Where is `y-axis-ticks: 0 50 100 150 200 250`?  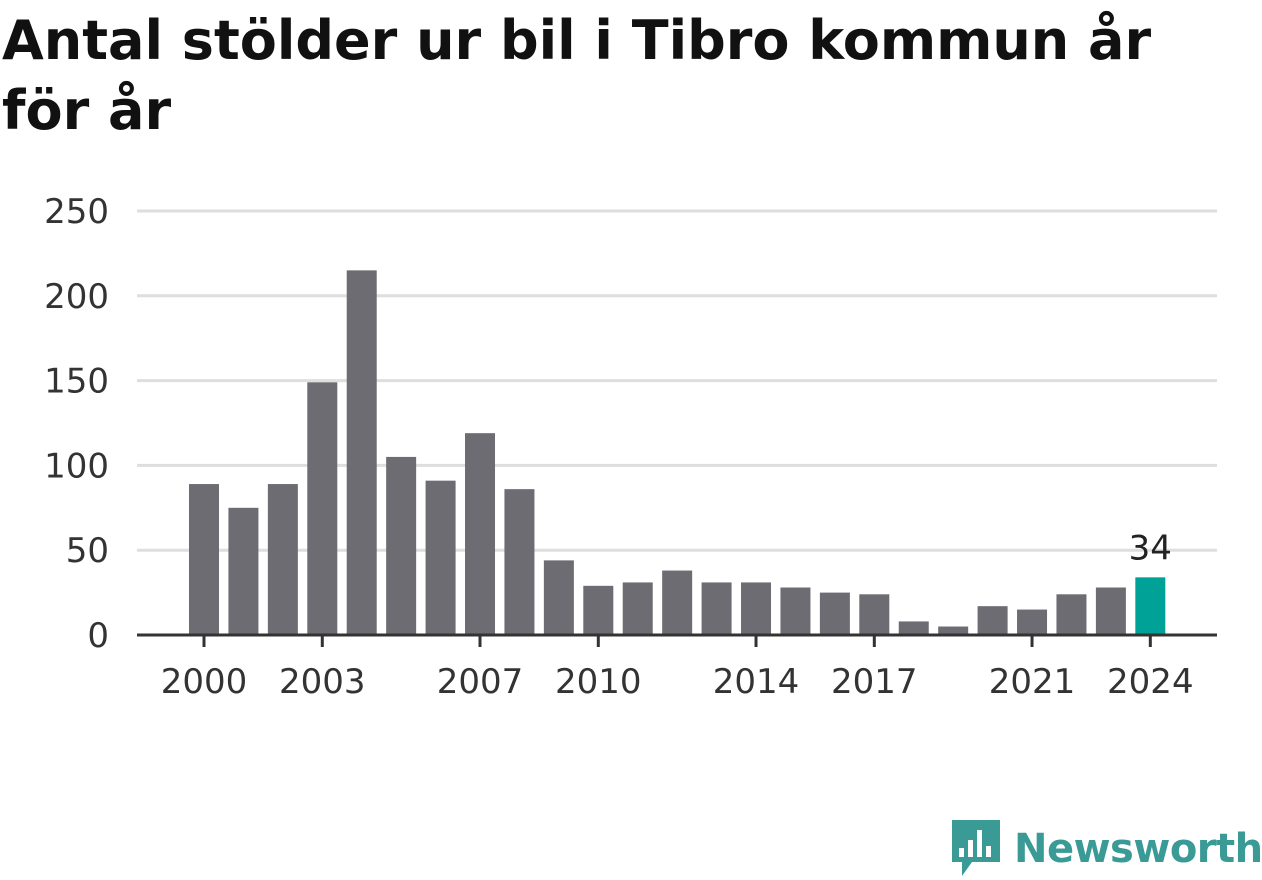
y-axis-ticks: 0 50 100 150 200 250 is located at coordinates (76, 424).